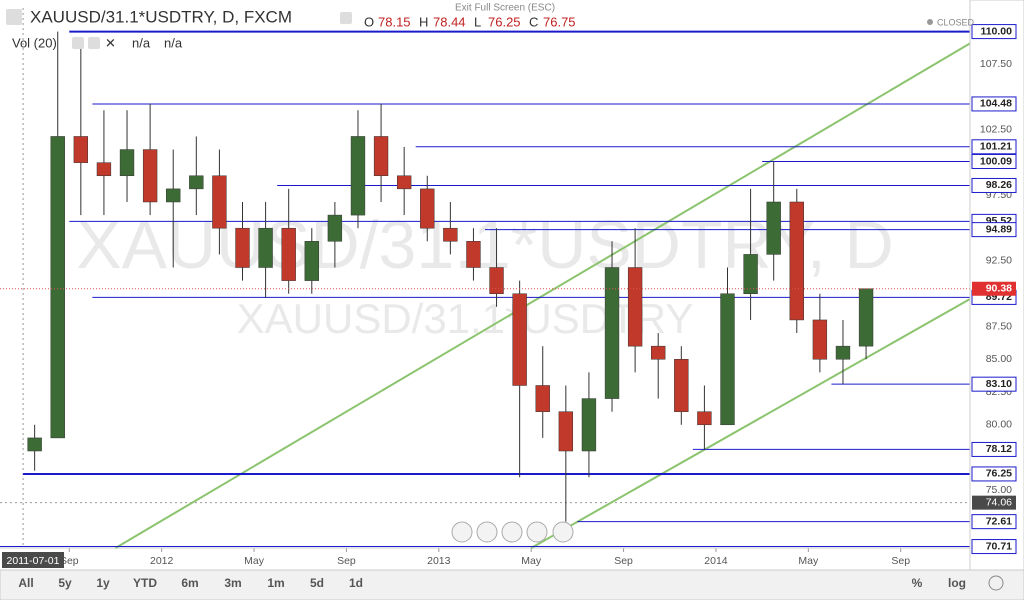  I want to click on y-tick-label: 85.00, so click(999, 359).